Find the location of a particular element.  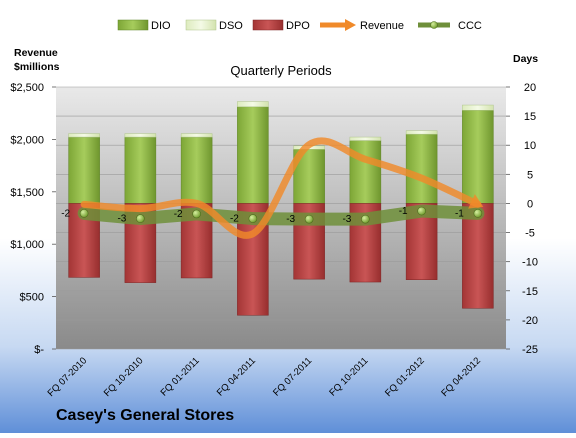

legend-item-dio: DIO is located at coordinates (144, 25).